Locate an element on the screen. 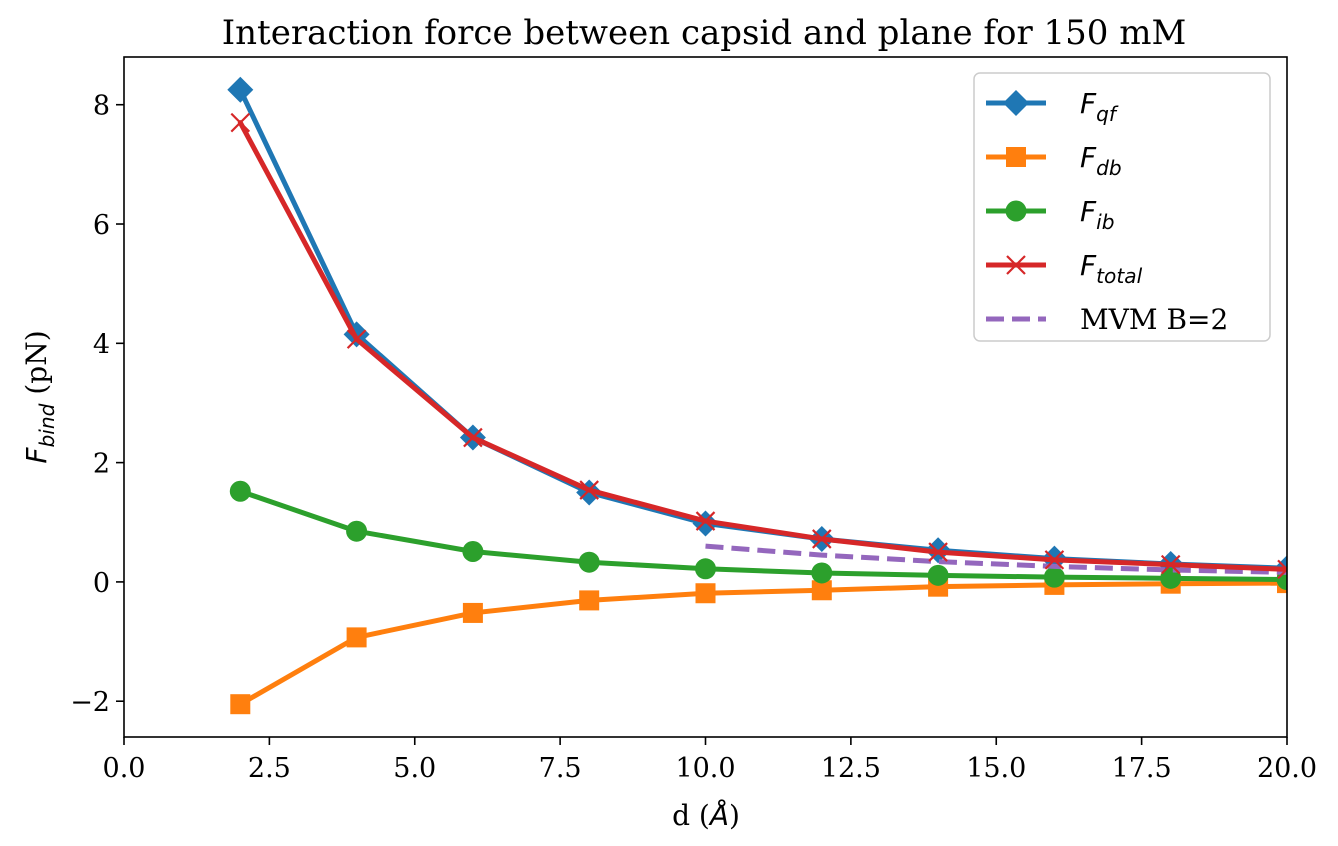 The image size is (1338, 846). legend-label: Fqf is located at coordinates (1099, 106).